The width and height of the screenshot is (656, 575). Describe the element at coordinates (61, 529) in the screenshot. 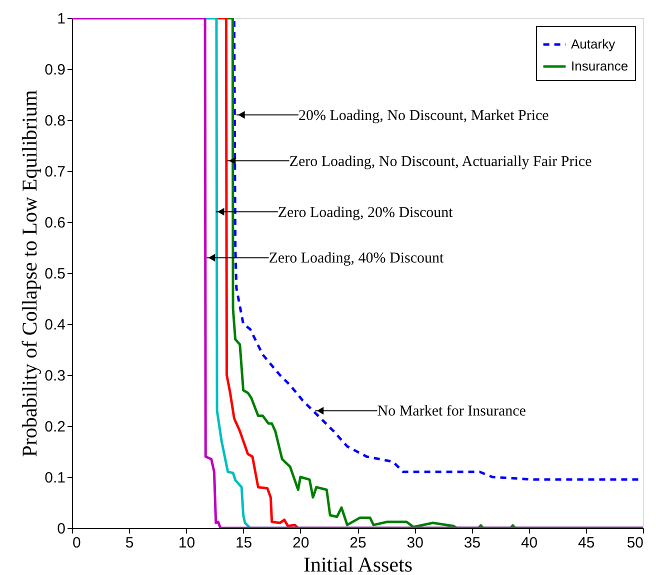

I see `y-tick-label: 0` at that location.